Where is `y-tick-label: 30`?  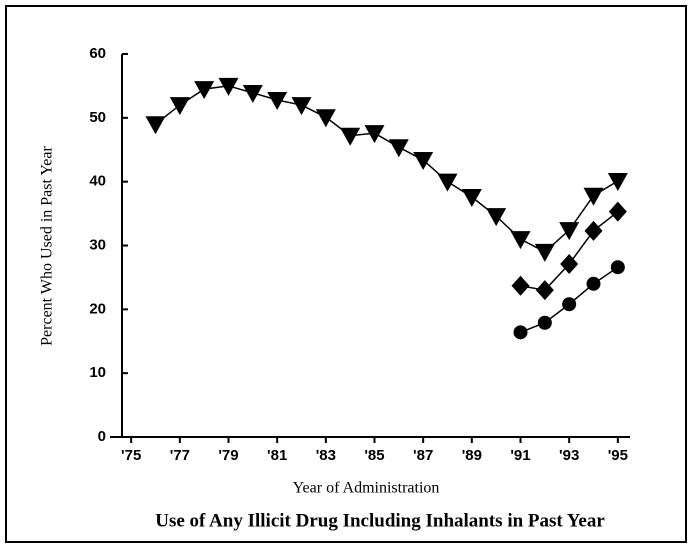
y-tick-label: 30 is located at coordinates (97, 244).